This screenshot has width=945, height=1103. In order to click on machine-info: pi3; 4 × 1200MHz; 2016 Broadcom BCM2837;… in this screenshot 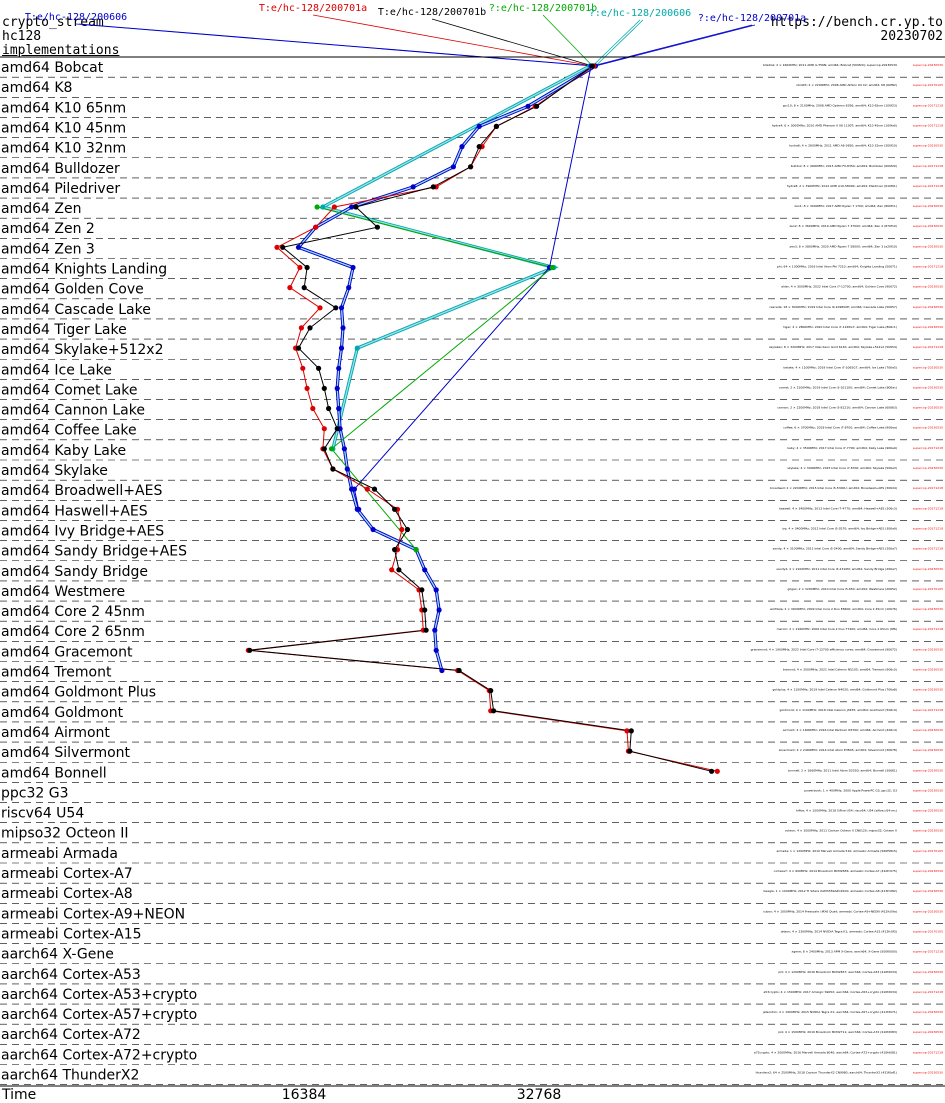, I will do `click(837, 972)`.